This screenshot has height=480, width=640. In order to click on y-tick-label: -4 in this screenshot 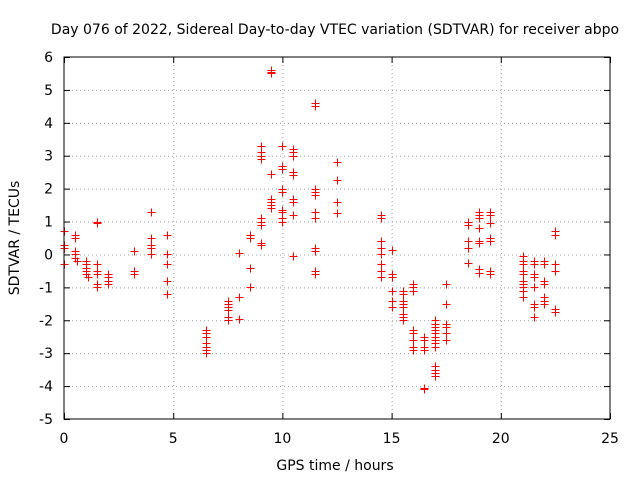, I will do `click(46, 387)`.